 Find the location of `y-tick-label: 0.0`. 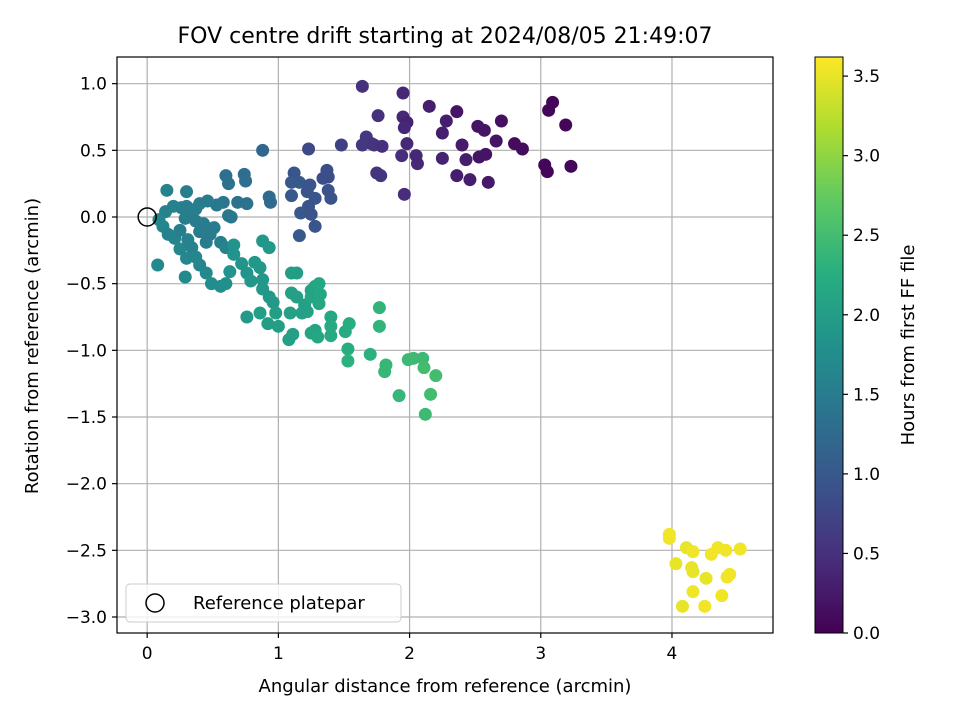

y-tick-label: 0.0 is located at coordinates (93, 218).